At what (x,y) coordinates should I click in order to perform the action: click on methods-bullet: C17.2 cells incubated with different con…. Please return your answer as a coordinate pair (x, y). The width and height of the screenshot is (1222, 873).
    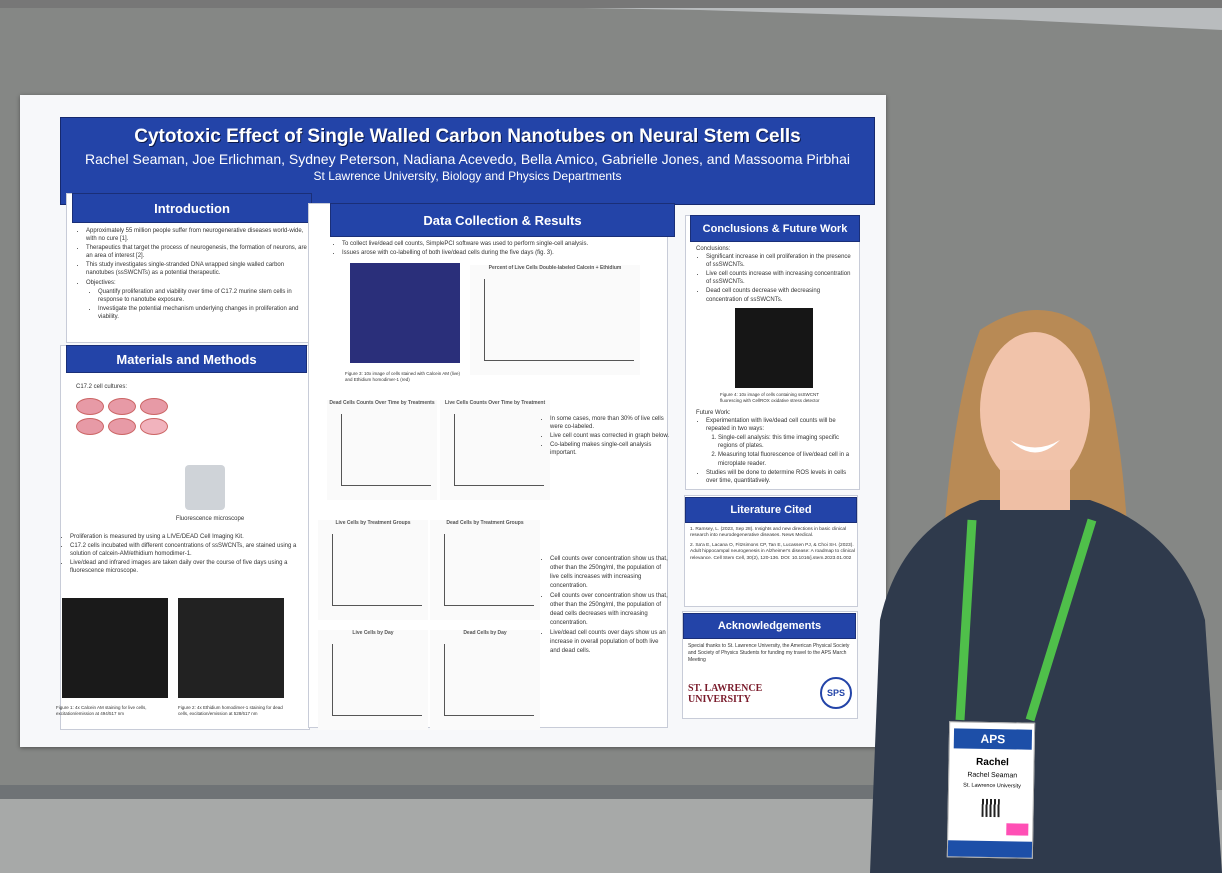
    Looking at the image, I should click on (188, 550).